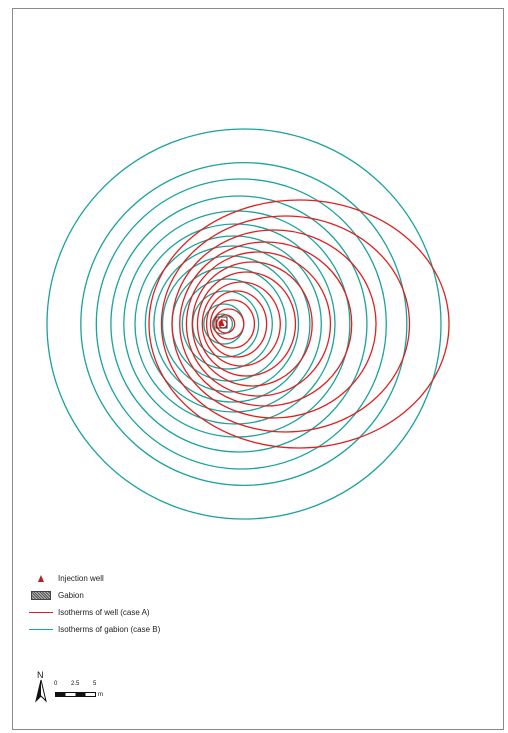 This screenshot has height=733, width=508. What do you see at coordinates (94, 595) in the screenshot?
I see `legend-item-gabion: Gabion` at bounding box center [94, 595].